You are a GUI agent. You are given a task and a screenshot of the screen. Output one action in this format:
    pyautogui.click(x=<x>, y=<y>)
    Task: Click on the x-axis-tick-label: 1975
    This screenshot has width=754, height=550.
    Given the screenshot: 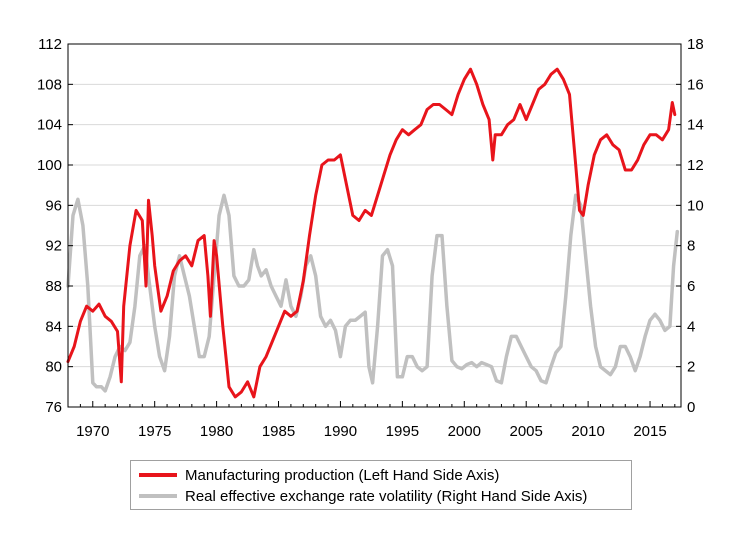 What is the action you would take?
    pyautogui.click(x=154, y=431)
    